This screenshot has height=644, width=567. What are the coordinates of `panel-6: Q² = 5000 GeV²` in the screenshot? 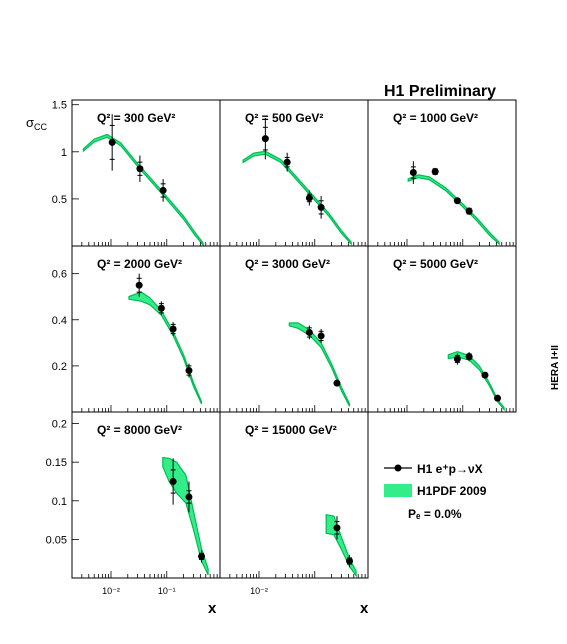 It's located at (442, 329).